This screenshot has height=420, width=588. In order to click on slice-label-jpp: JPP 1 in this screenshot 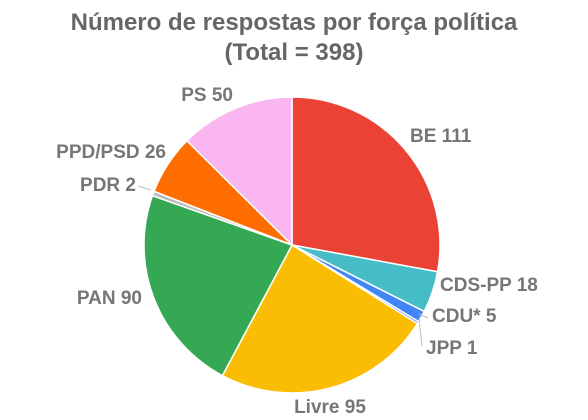, I will do `click(452, 348)`.